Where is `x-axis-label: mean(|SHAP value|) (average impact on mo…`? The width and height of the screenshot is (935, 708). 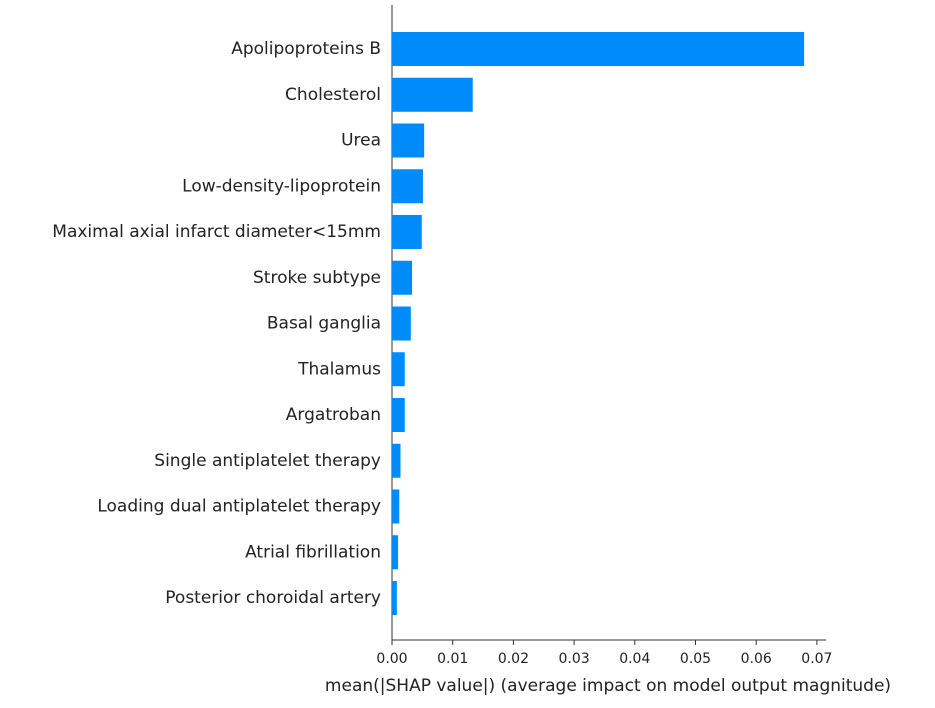
x-axis-label: mean(|SHAP value|) (average impact on mo… is located at coordinates (608, 686).